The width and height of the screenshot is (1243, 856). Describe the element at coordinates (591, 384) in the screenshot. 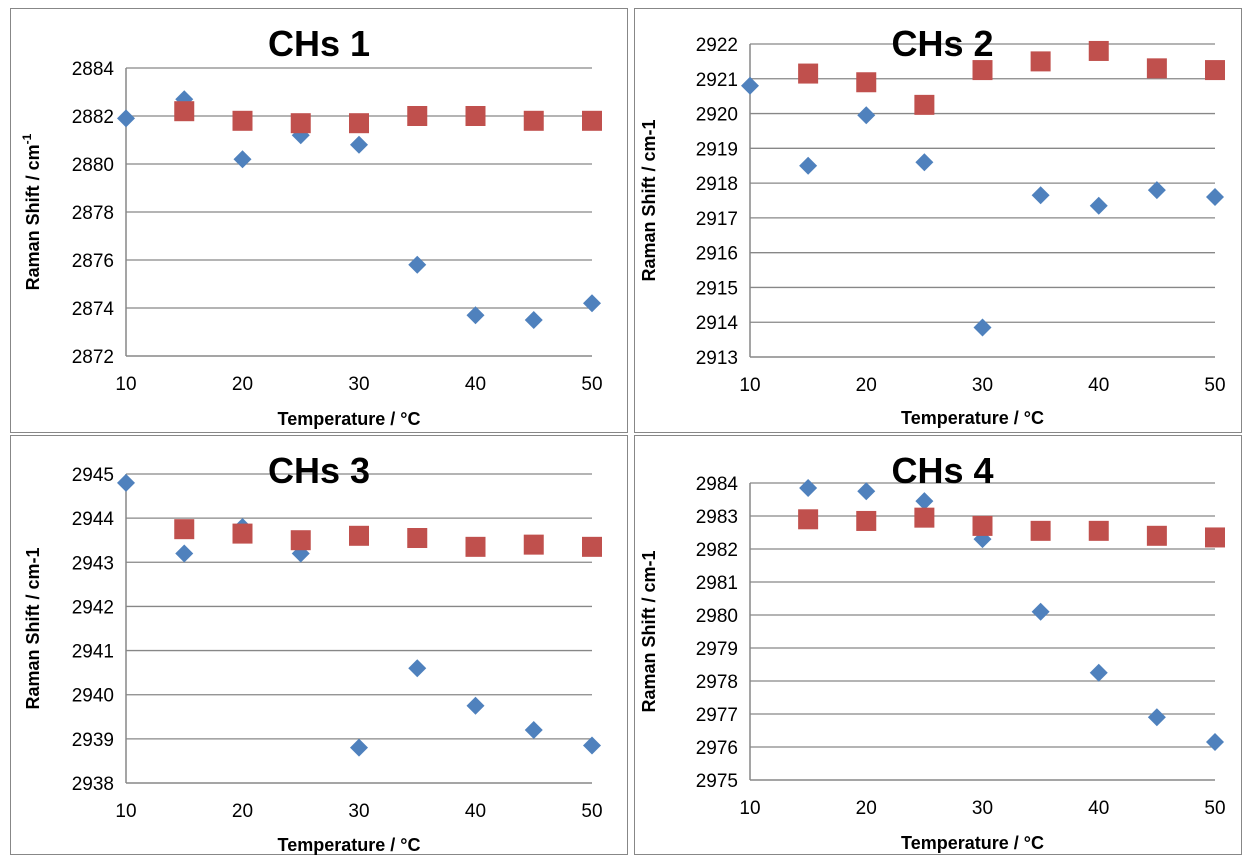

I see `chart-1-x-tick-label: 50` at that location.